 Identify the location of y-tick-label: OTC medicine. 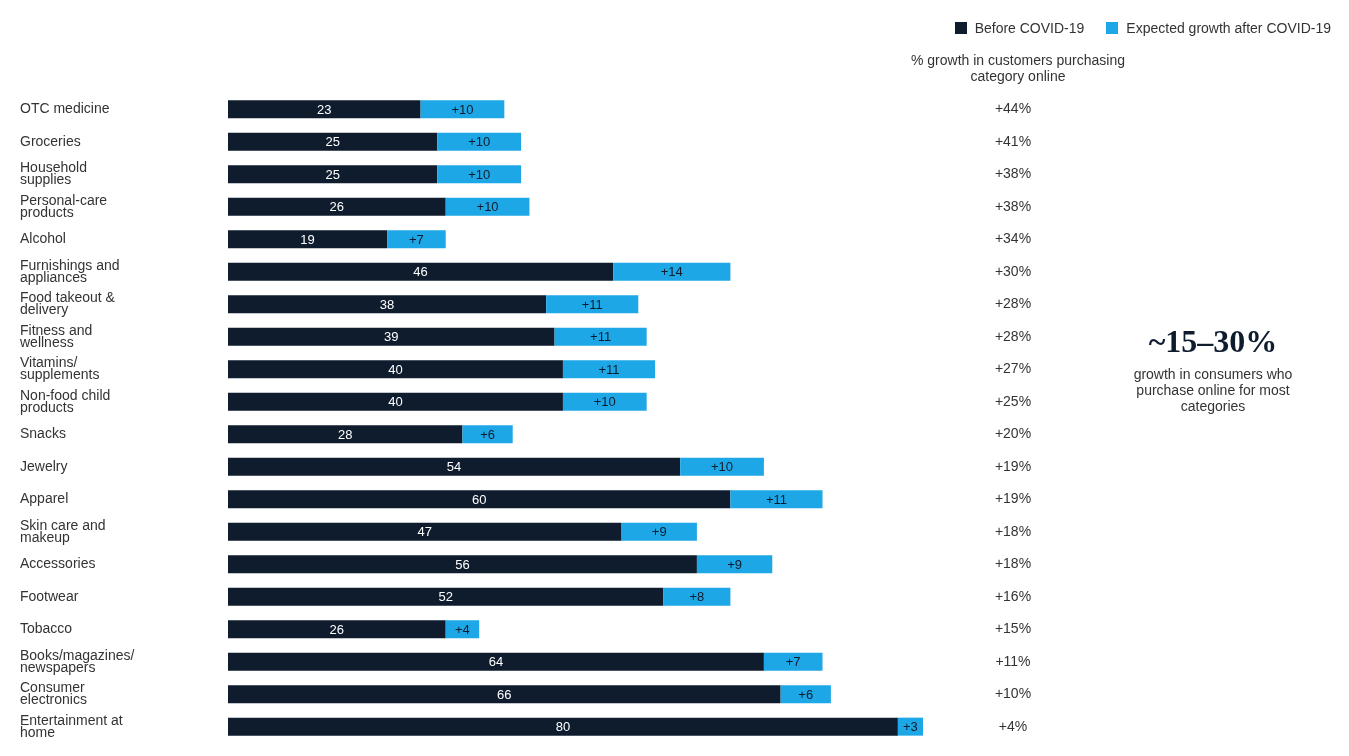
(65, 107).